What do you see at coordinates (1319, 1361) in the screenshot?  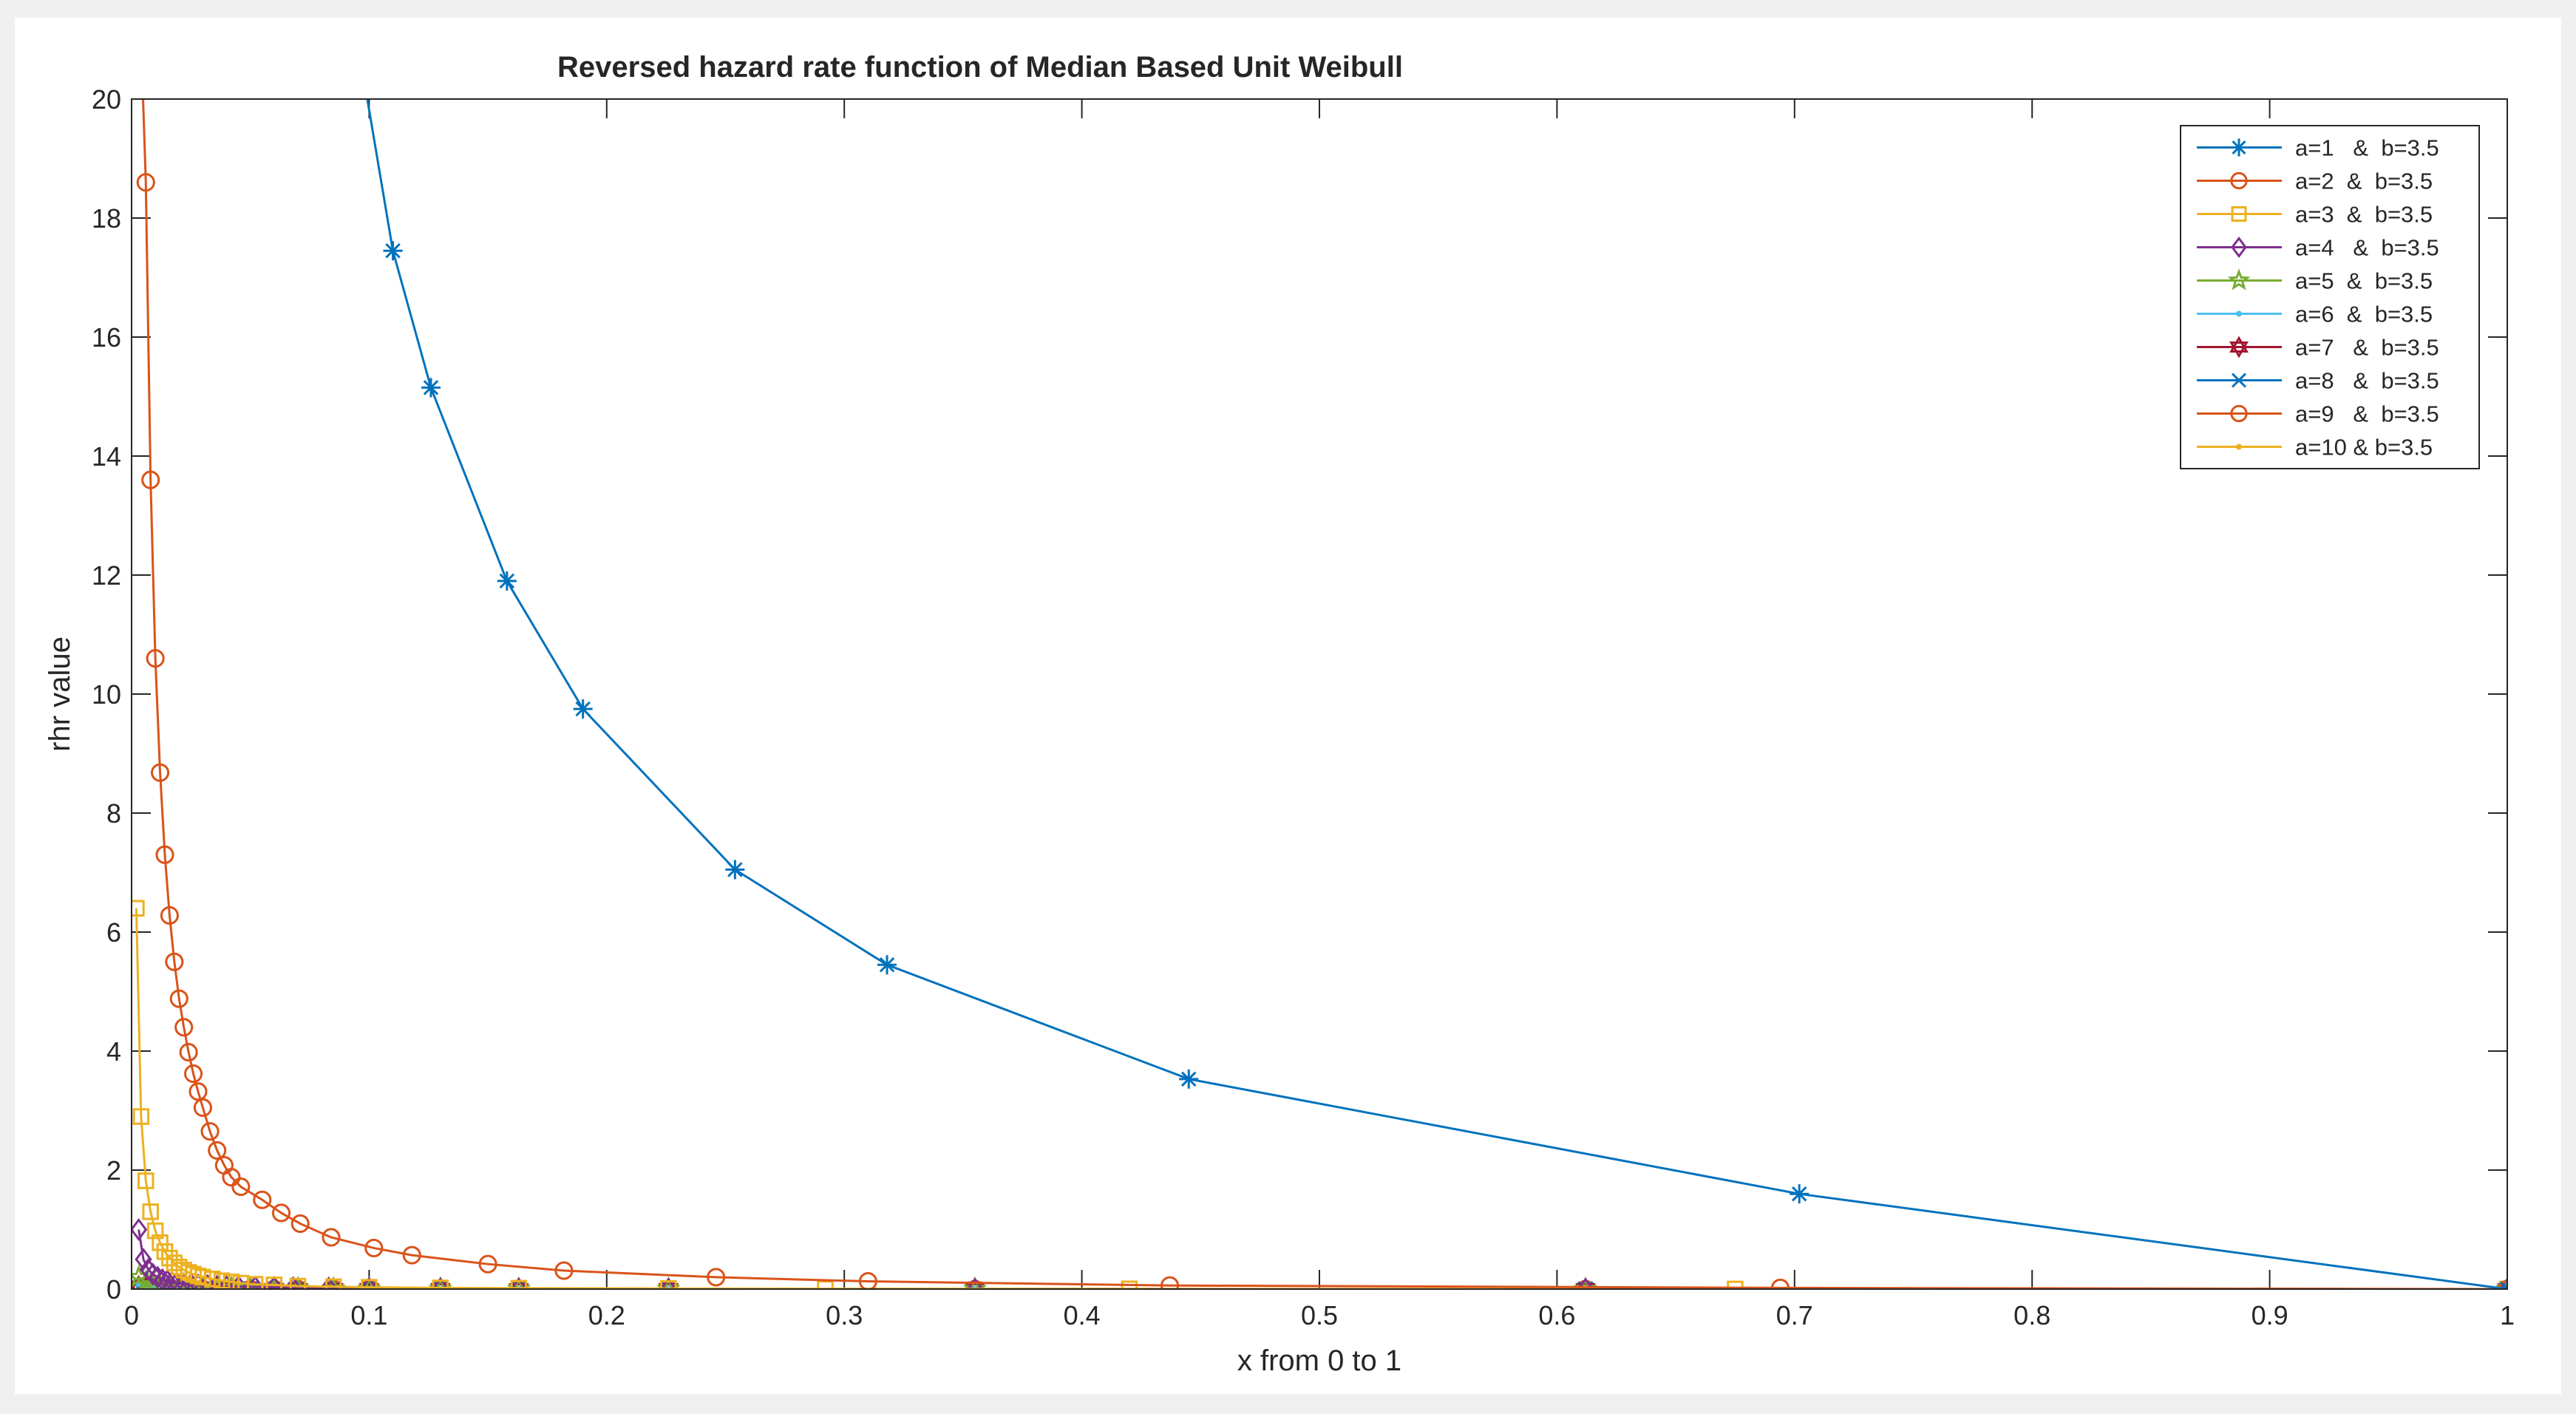 I see `x-axis-label: x from 0 to 1` at bounding box center [1319, 1361].